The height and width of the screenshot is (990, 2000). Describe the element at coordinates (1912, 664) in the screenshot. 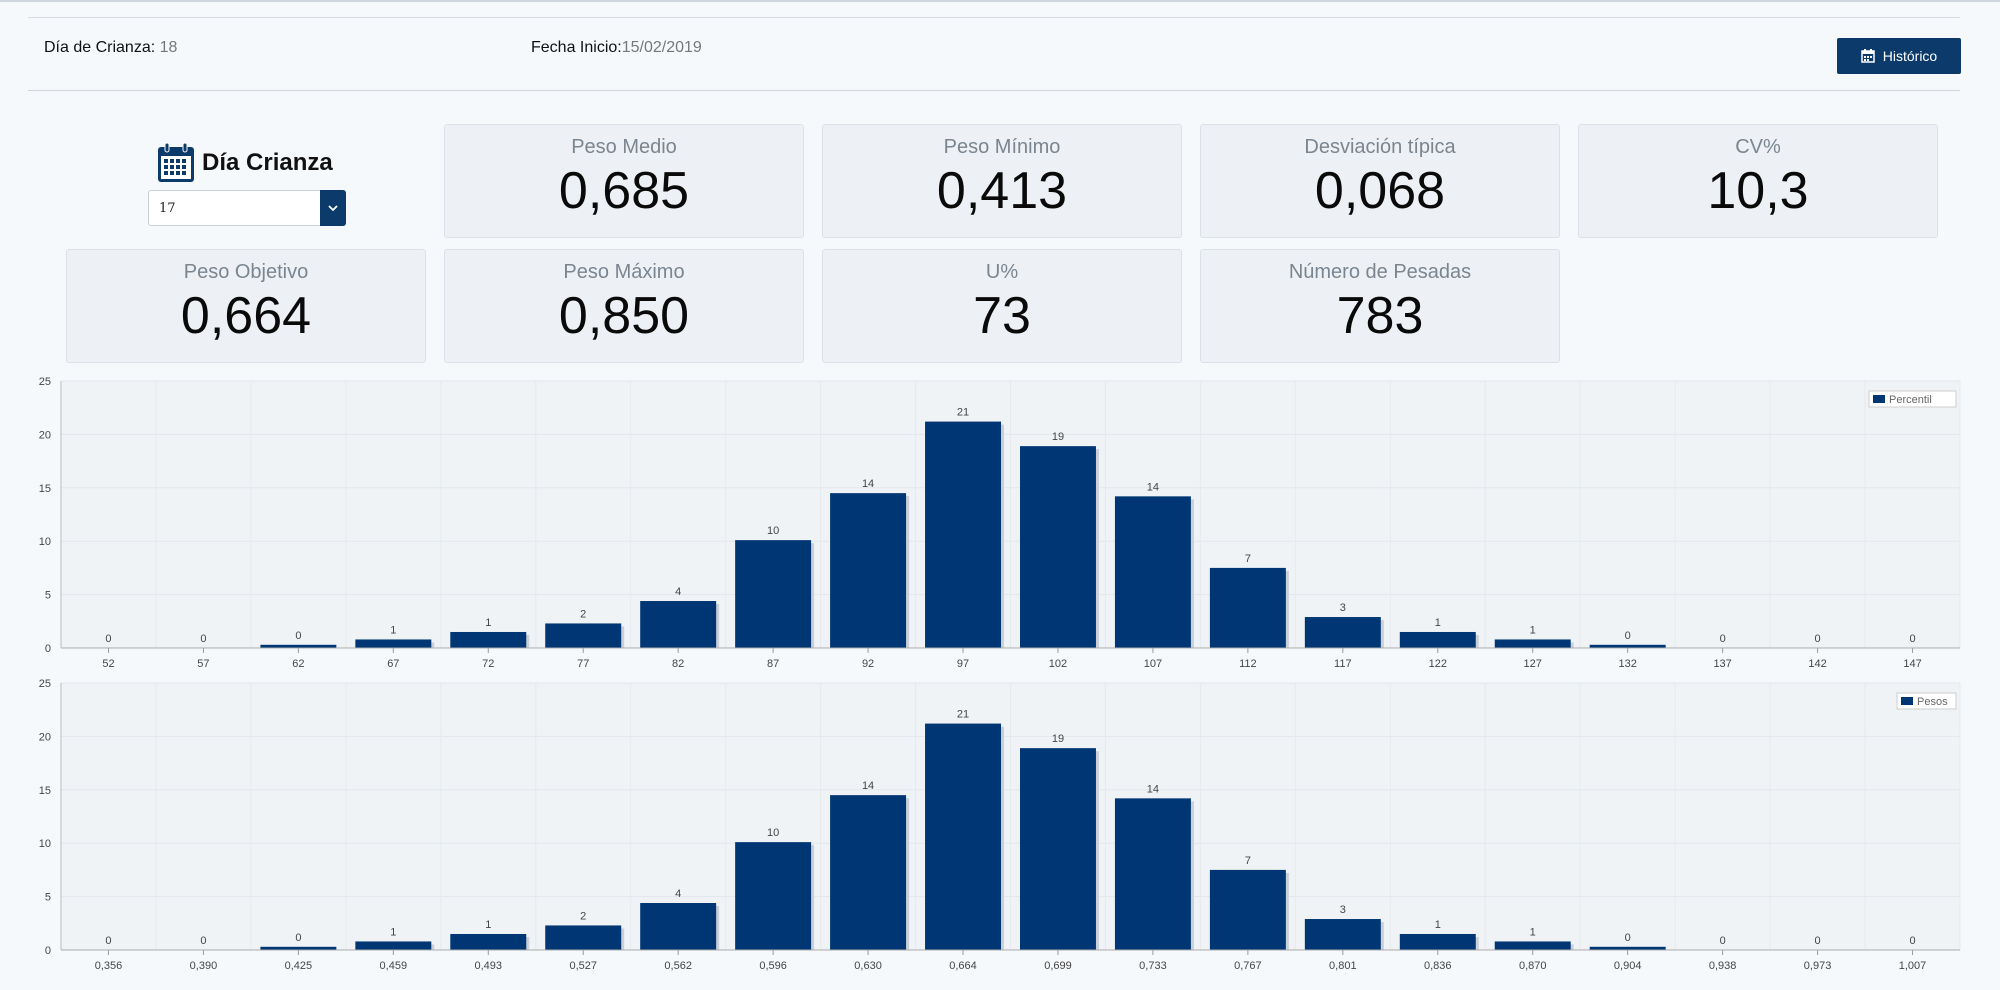

I see `x-tick-label: 147` at that location.